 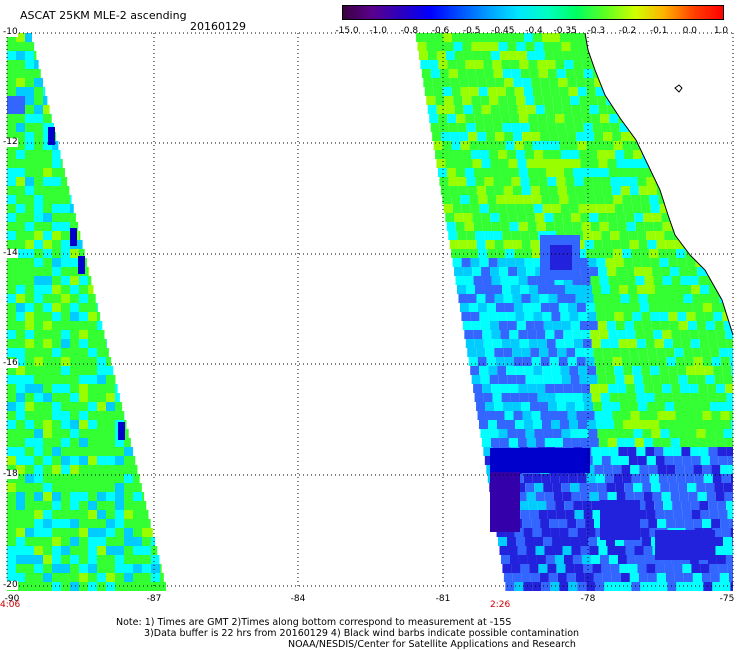 I want to click on longitude-label: -78, so click(x=588, y=599).